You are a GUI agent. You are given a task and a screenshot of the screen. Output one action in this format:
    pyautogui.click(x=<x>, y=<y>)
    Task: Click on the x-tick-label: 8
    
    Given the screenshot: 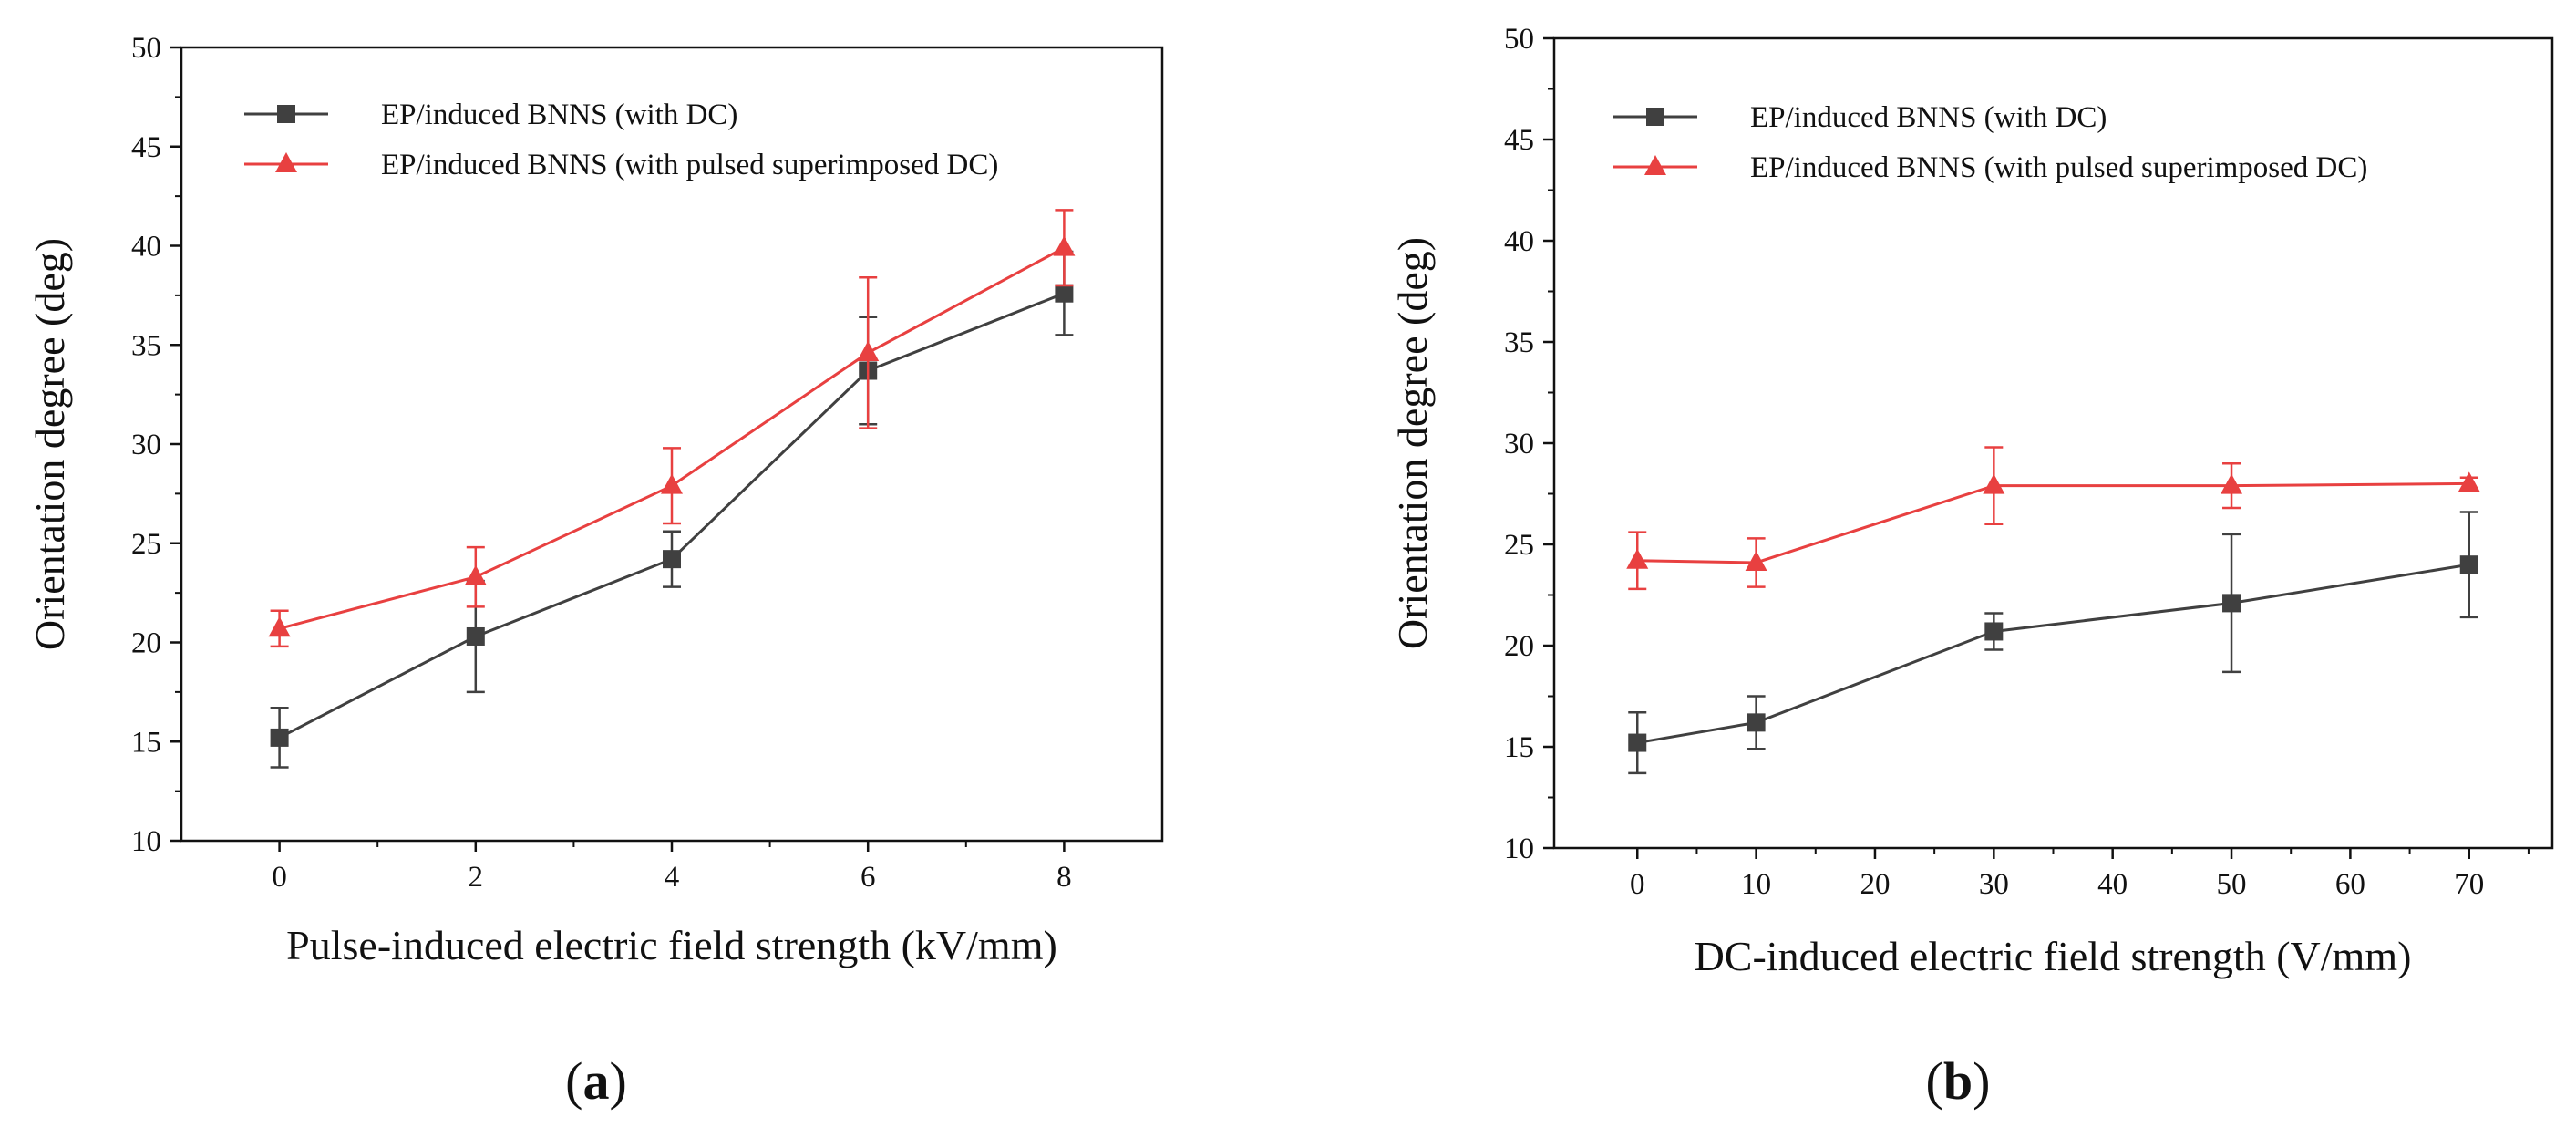 What is the action you would take?
    pyautogui.click(x=1064, y=877)
    